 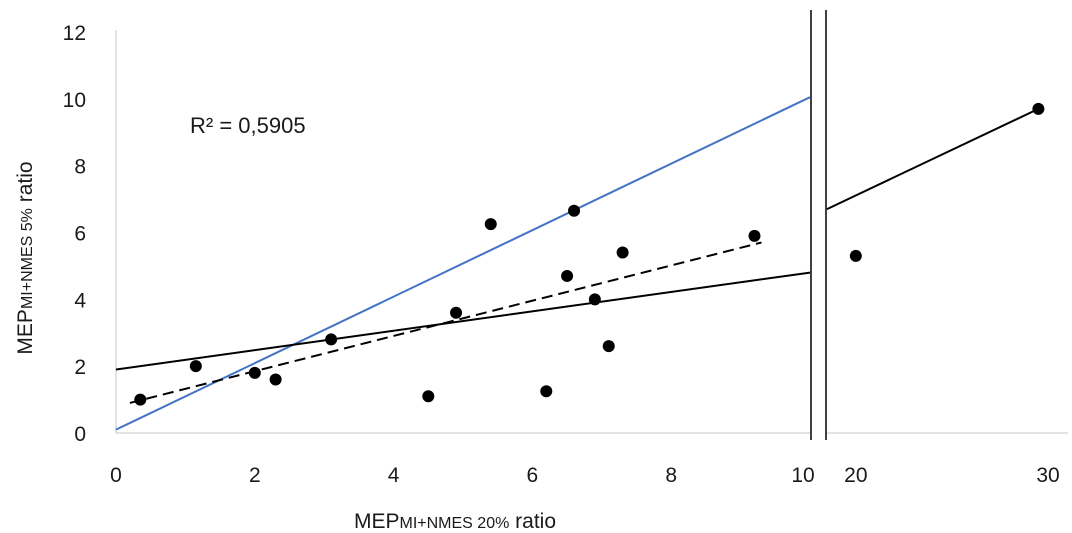 I want to click on y-tick-label: 4, so click(x=80, y=300).